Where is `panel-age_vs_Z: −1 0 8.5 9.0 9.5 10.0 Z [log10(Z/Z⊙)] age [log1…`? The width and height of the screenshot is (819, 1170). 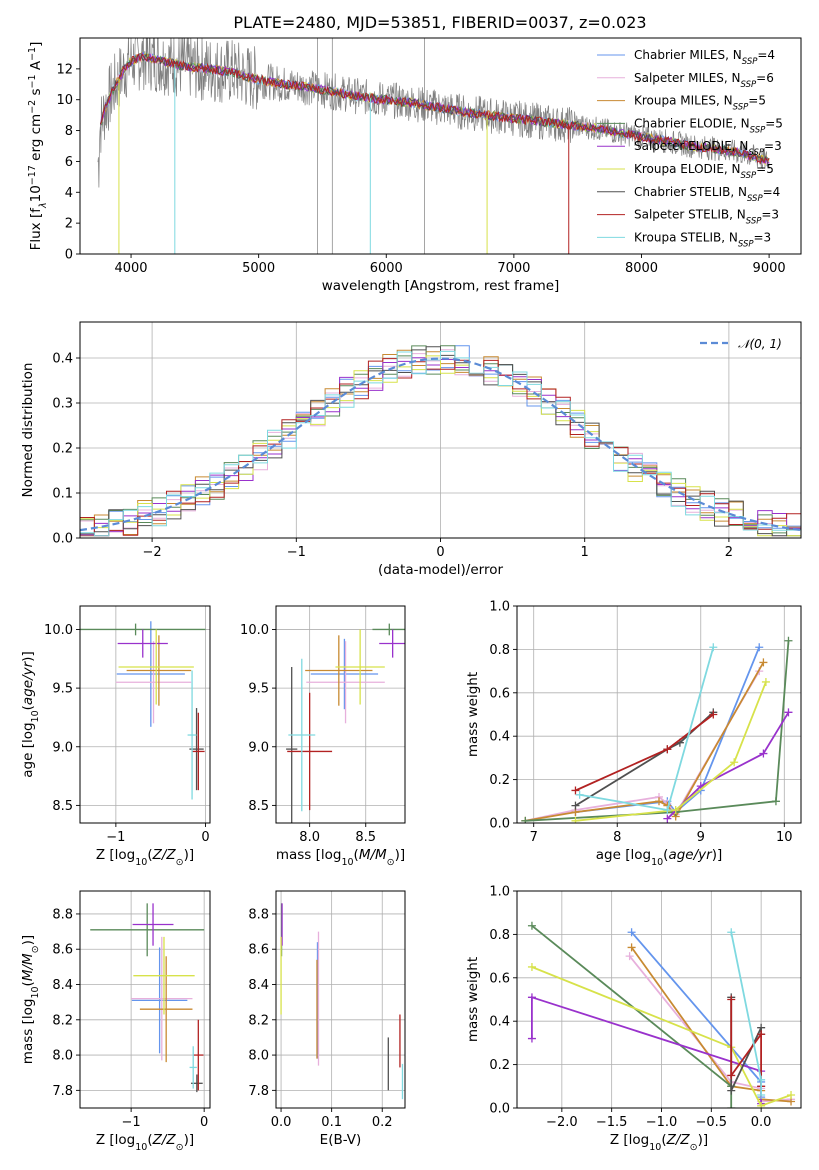
panel-age_vs_Z: −1 0 8.5 9.0 9.5 10.0 Z [log10(Z/Z⊙)] age [log1… is located at coordinates (115, 736).